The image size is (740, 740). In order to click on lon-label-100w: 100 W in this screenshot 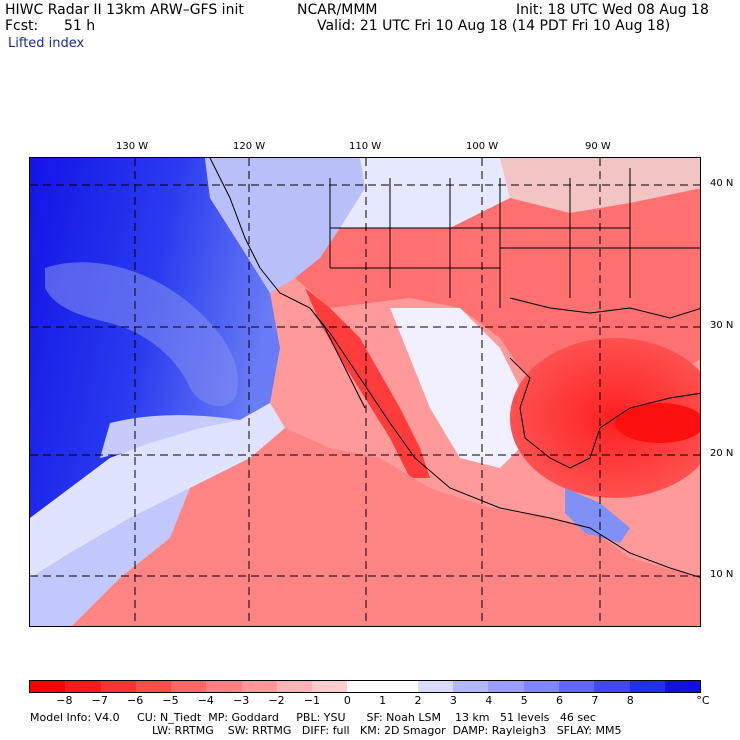, I will do `click(482, 146)`.